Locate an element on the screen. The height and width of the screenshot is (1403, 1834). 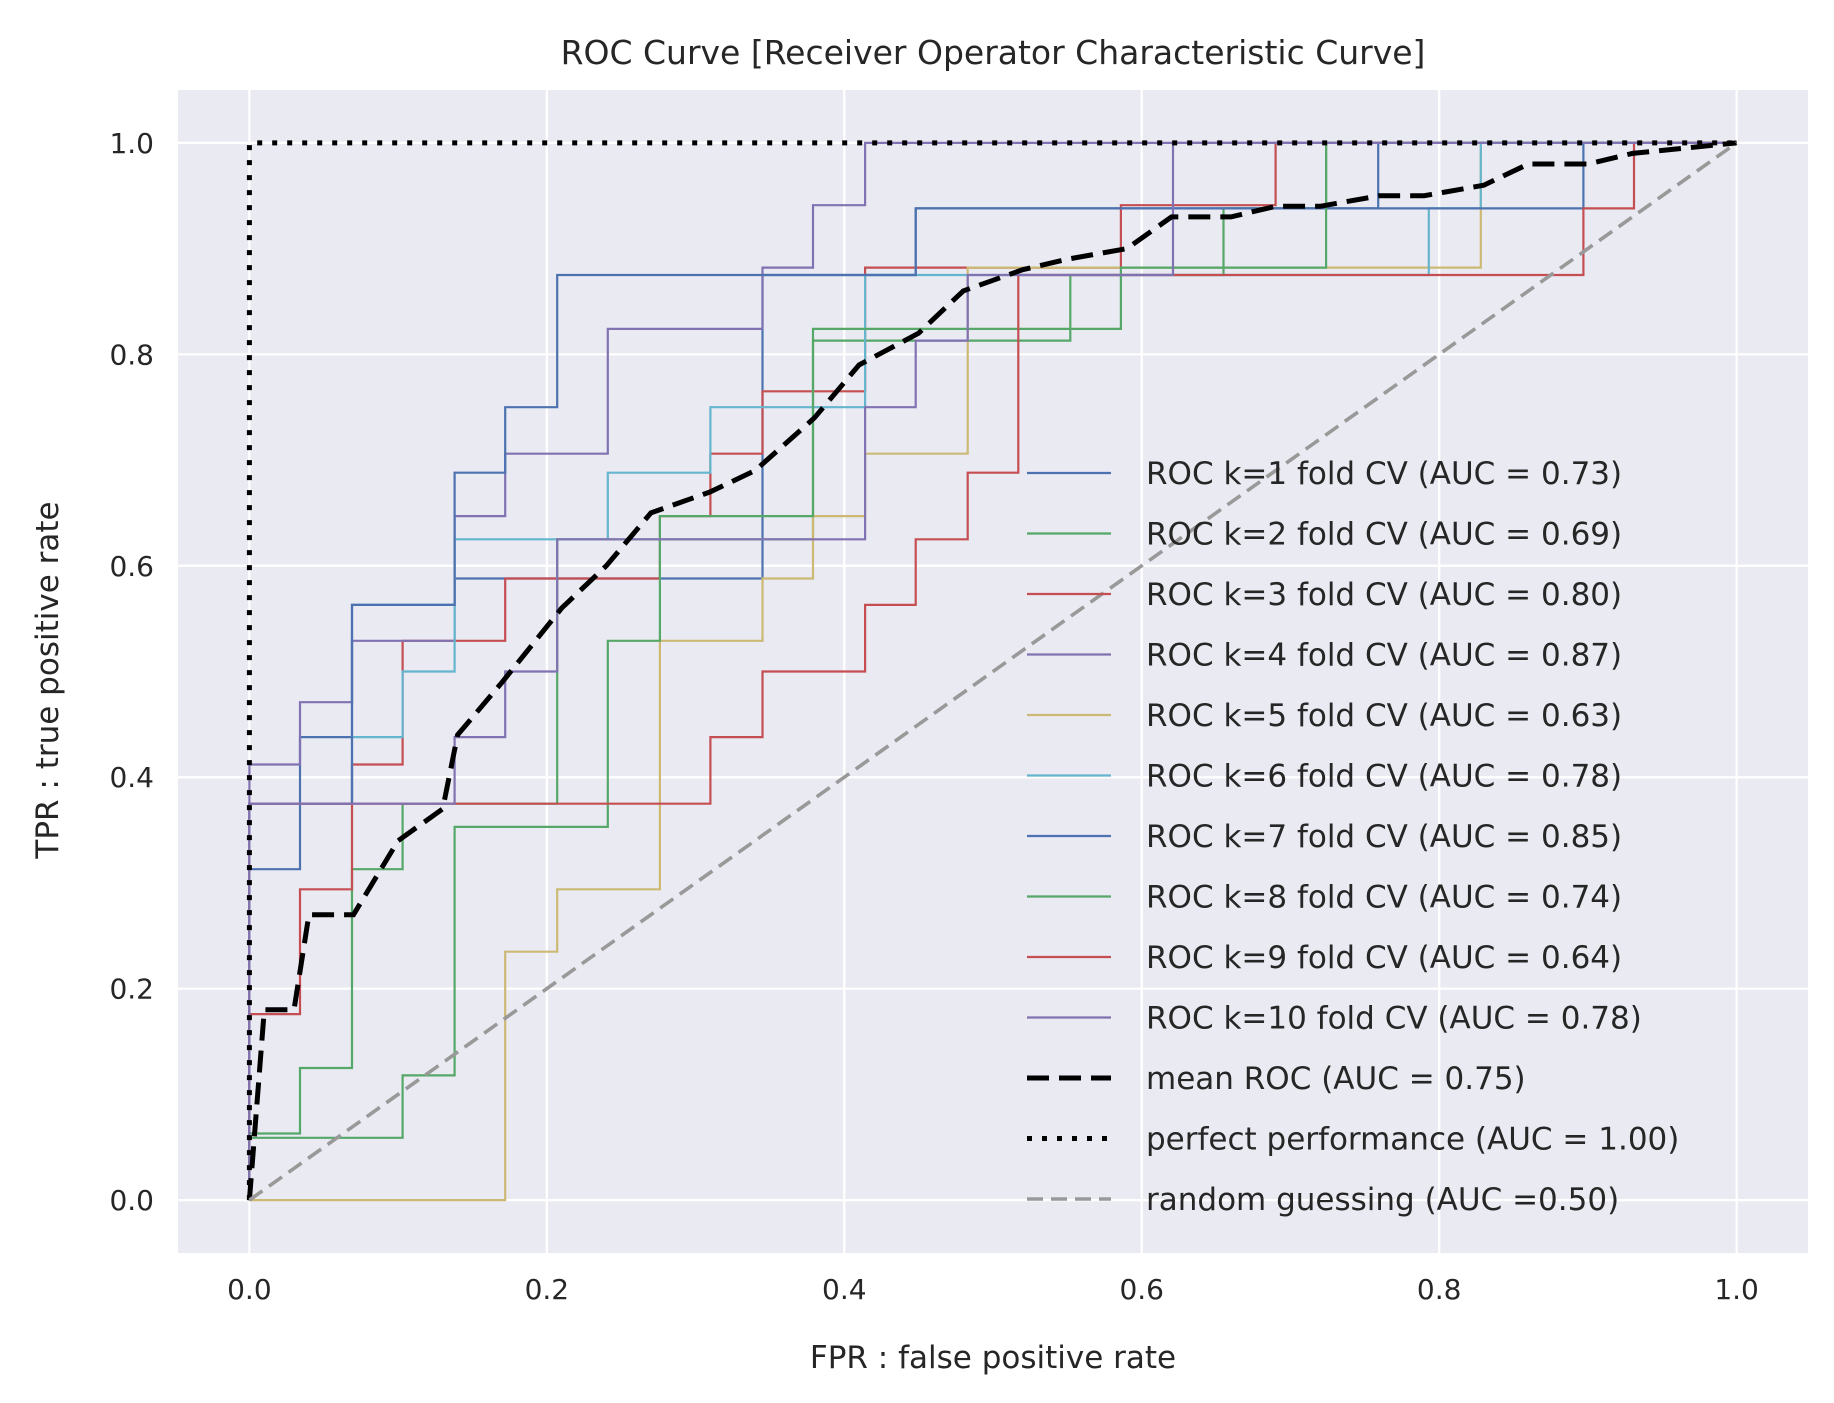
legend-label: ROC k=1 fold CV (AUC = 0.73) is located at coordinates (1384, 474).